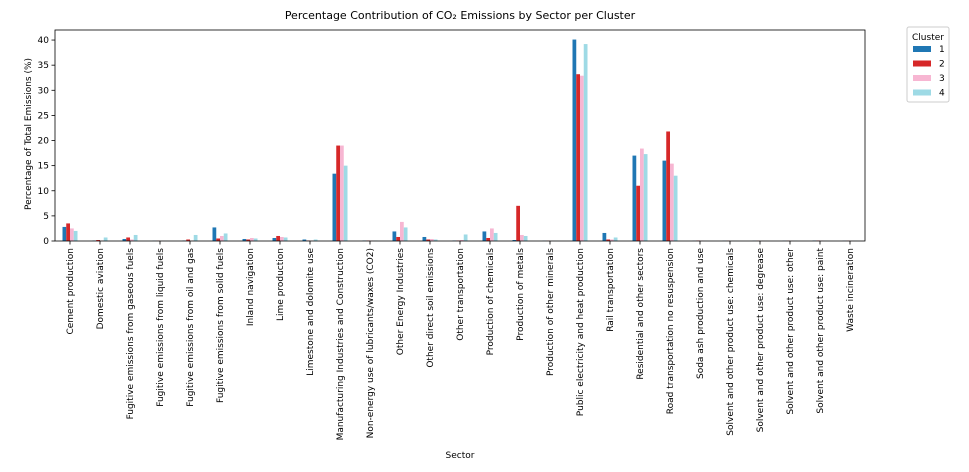 Image resolution: width=969 pixels, height=472 pixels. I want to click on x-tick-label: Public electricity and heat production, so click(581, 332).